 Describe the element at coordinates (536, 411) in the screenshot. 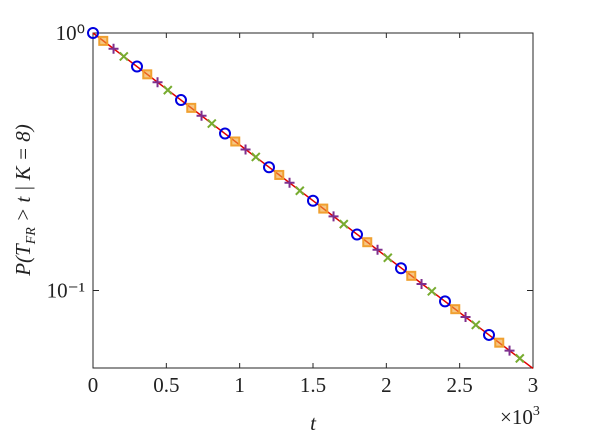

I see `x-multiplier-exponent: 3` at that location.